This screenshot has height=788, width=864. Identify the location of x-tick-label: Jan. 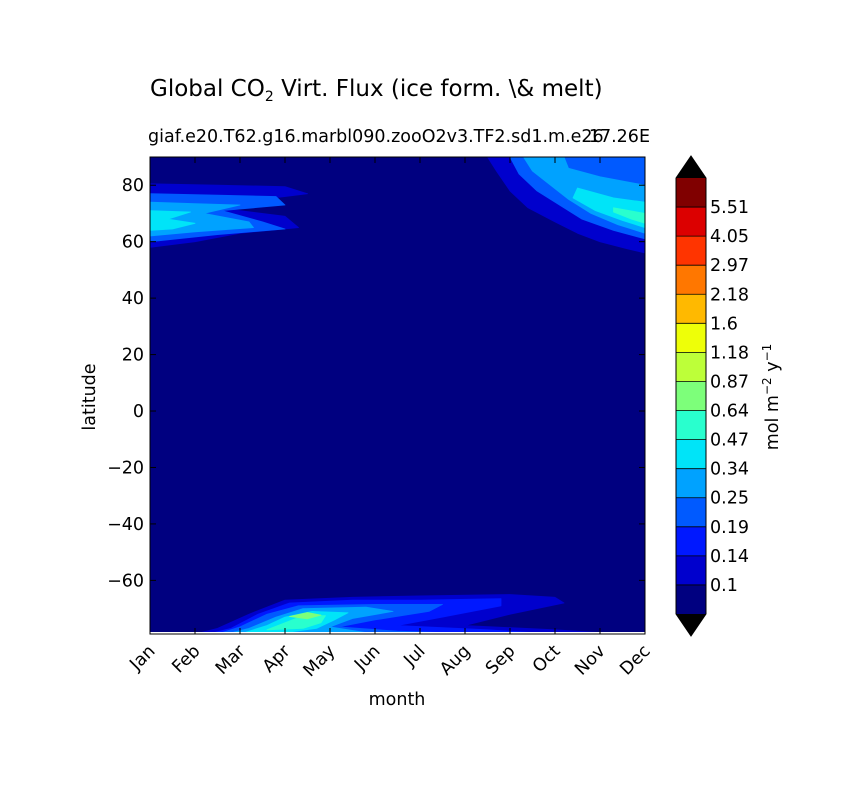
(143, 658).